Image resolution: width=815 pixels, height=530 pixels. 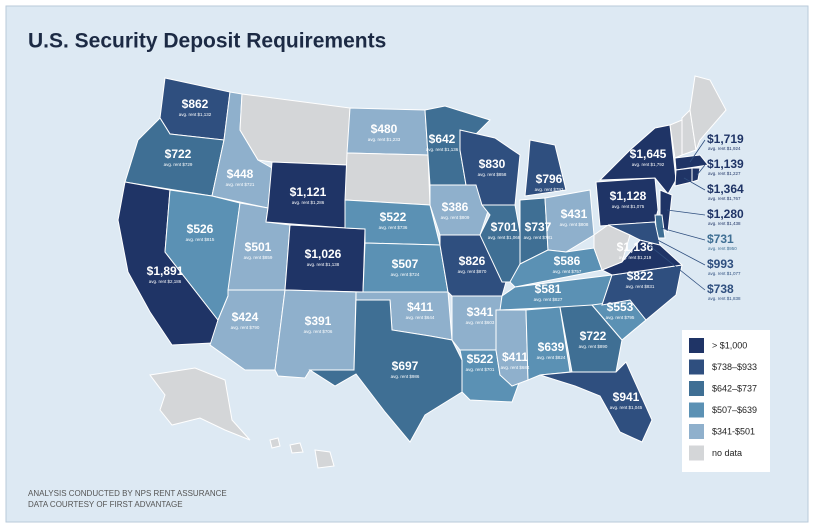 I want to click on avg-rent: avg. rent $859, so click(x=258, y=257).